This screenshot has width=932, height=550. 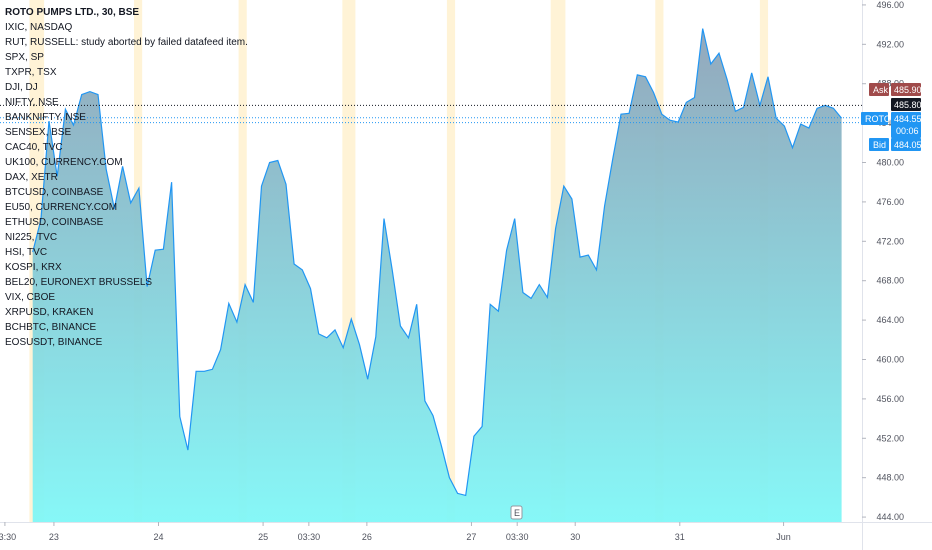 What do you see at coordinates (34, 147) in the screenshot?
I see `legend-series-item: CAC40, TVC` at bounding box center [34, 147].